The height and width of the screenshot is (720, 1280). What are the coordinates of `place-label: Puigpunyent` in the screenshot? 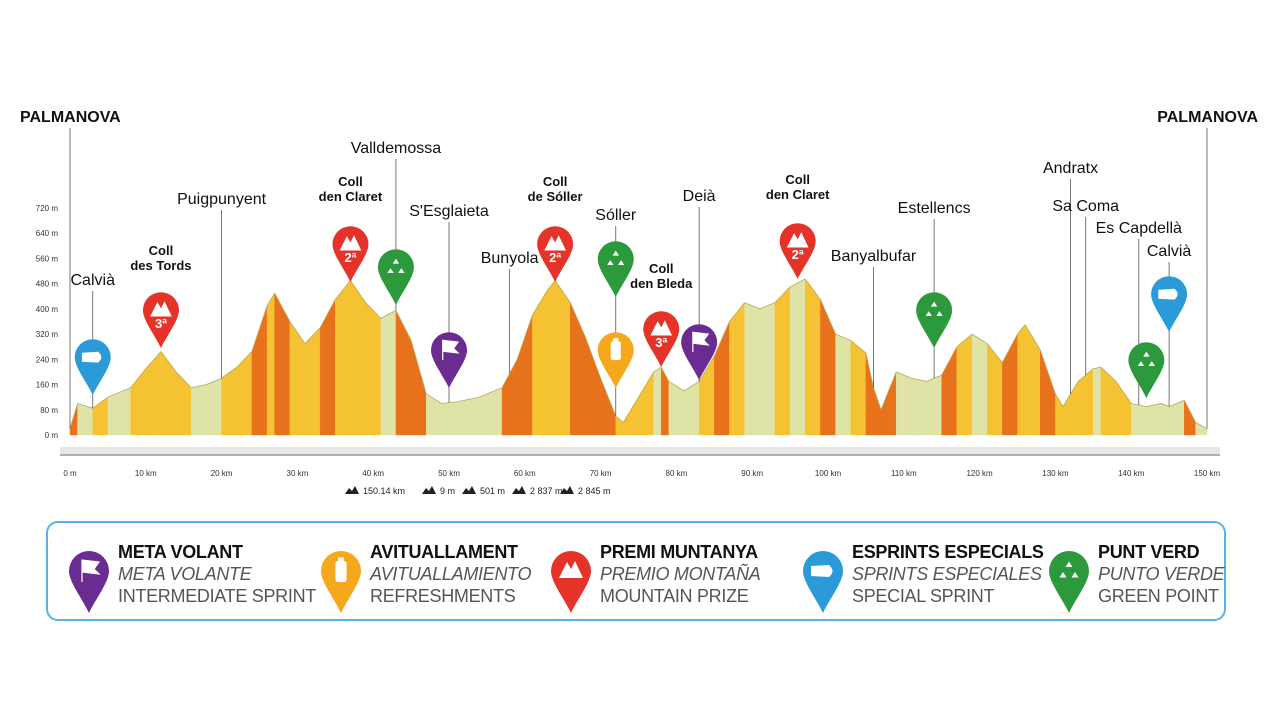 It's located at (222, 199).